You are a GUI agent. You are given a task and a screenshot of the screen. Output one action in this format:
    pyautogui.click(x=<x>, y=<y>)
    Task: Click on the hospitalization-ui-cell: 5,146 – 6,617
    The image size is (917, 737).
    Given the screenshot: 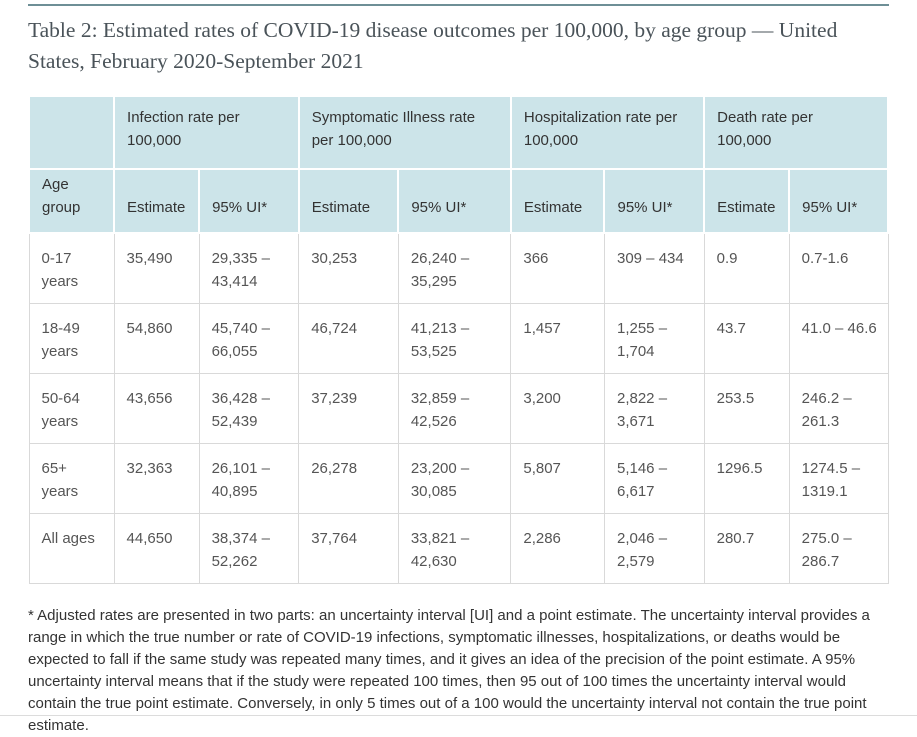 What is the action you would take?
    pyautogui.click(x=654, y=478)
    